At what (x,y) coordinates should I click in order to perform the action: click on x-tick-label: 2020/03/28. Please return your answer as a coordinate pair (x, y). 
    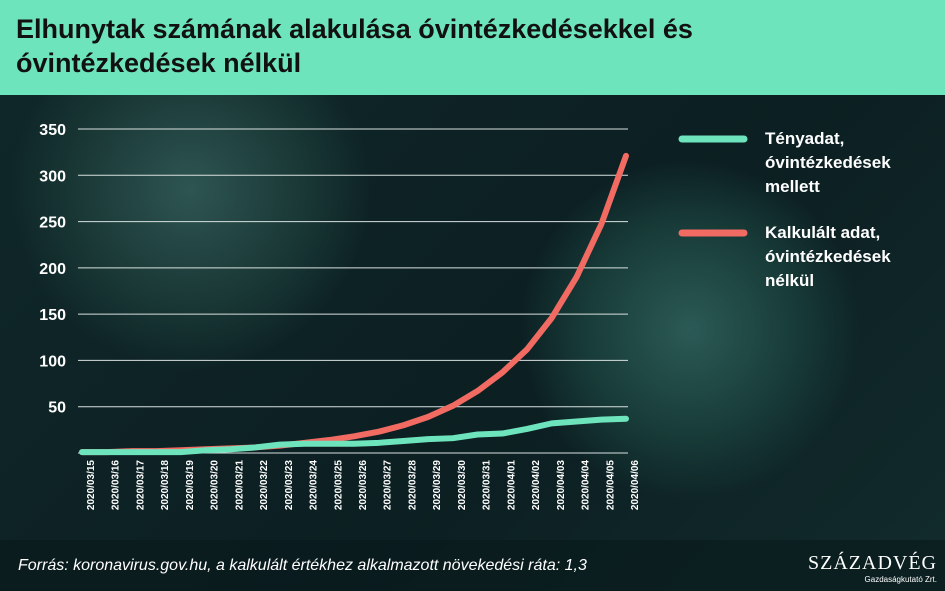
    Looking at the image, I should click on (412, 485).